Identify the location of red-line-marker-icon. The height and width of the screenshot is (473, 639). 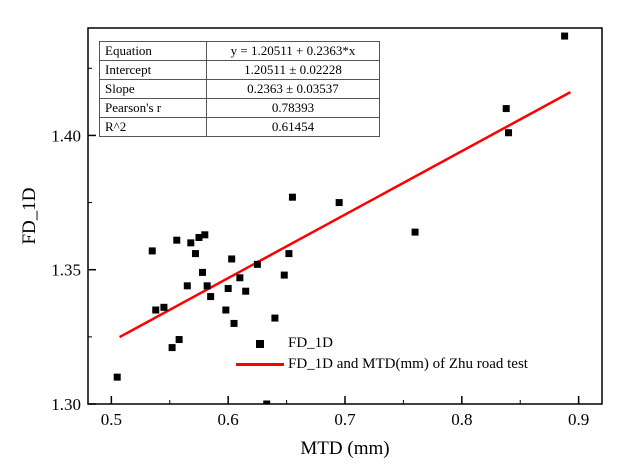
(260, 364).